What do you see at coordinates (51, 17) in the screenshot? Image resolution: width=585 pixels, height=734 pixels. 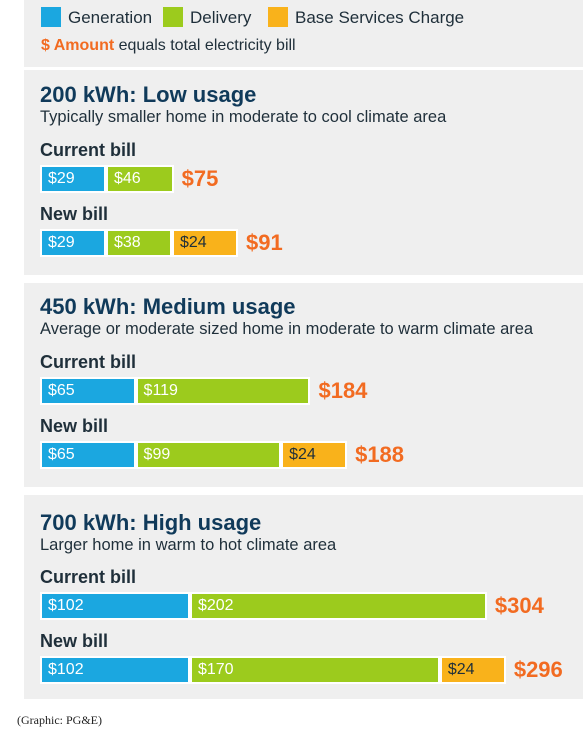 I see `generation-swatch` at bounding box center [51, 17].